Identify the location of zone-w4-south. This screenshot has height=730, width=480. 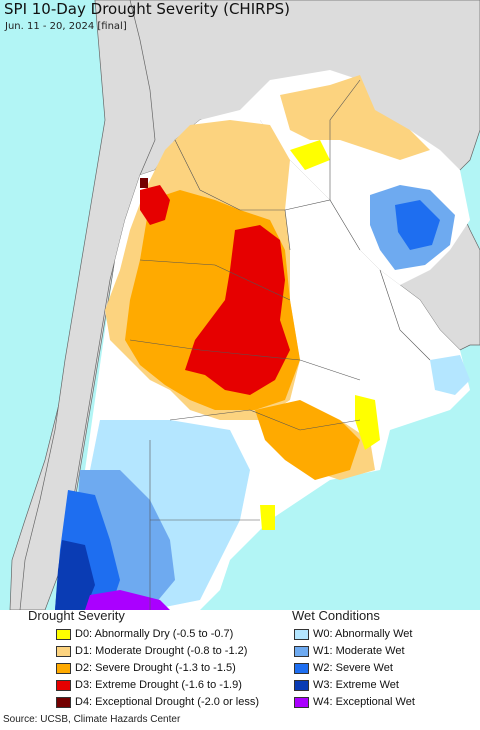
(127, 600).